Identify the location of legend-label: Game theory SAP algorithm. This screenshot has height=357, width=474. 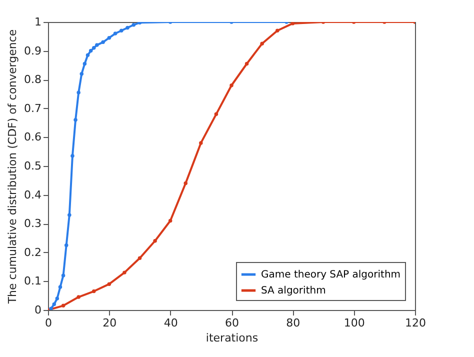
(331, 275).